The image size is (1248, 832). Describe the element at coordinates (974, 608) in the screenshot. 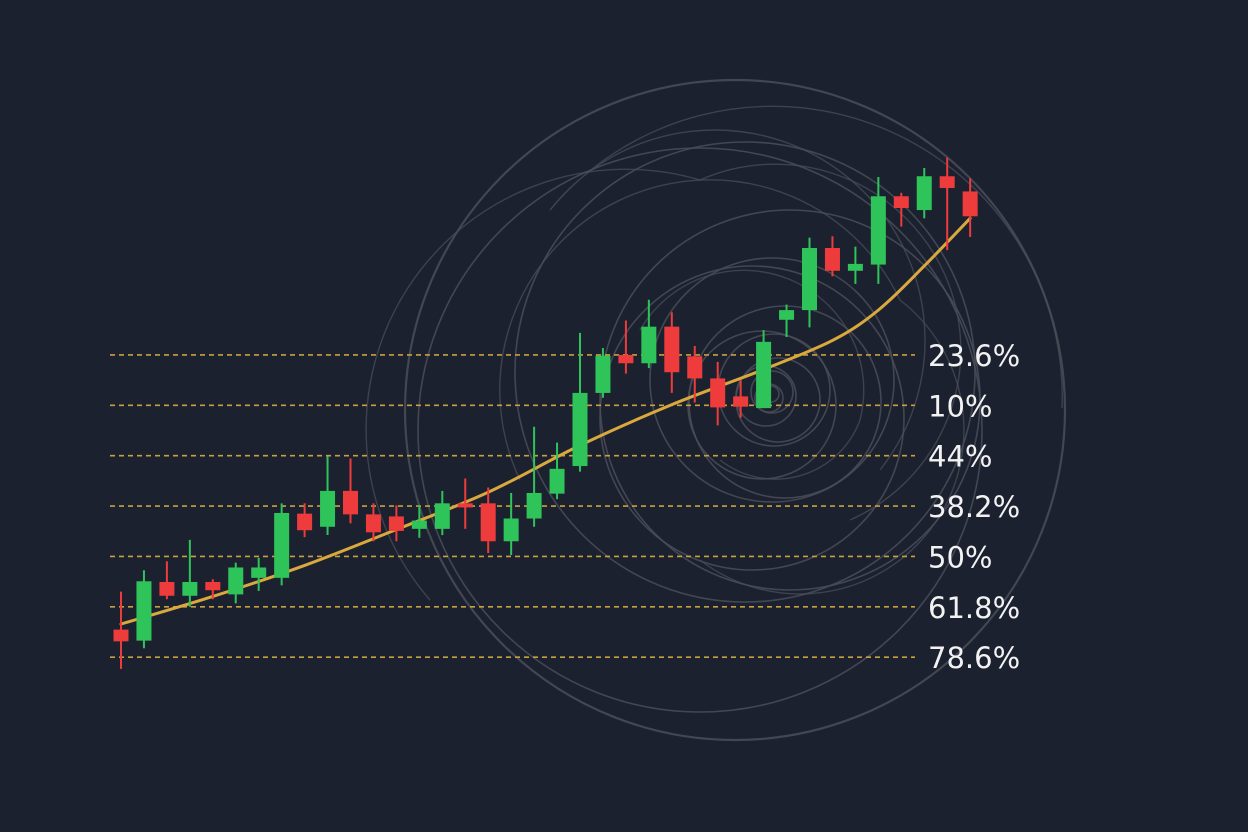

I see `fib-level-label: 61.8%` at that location.